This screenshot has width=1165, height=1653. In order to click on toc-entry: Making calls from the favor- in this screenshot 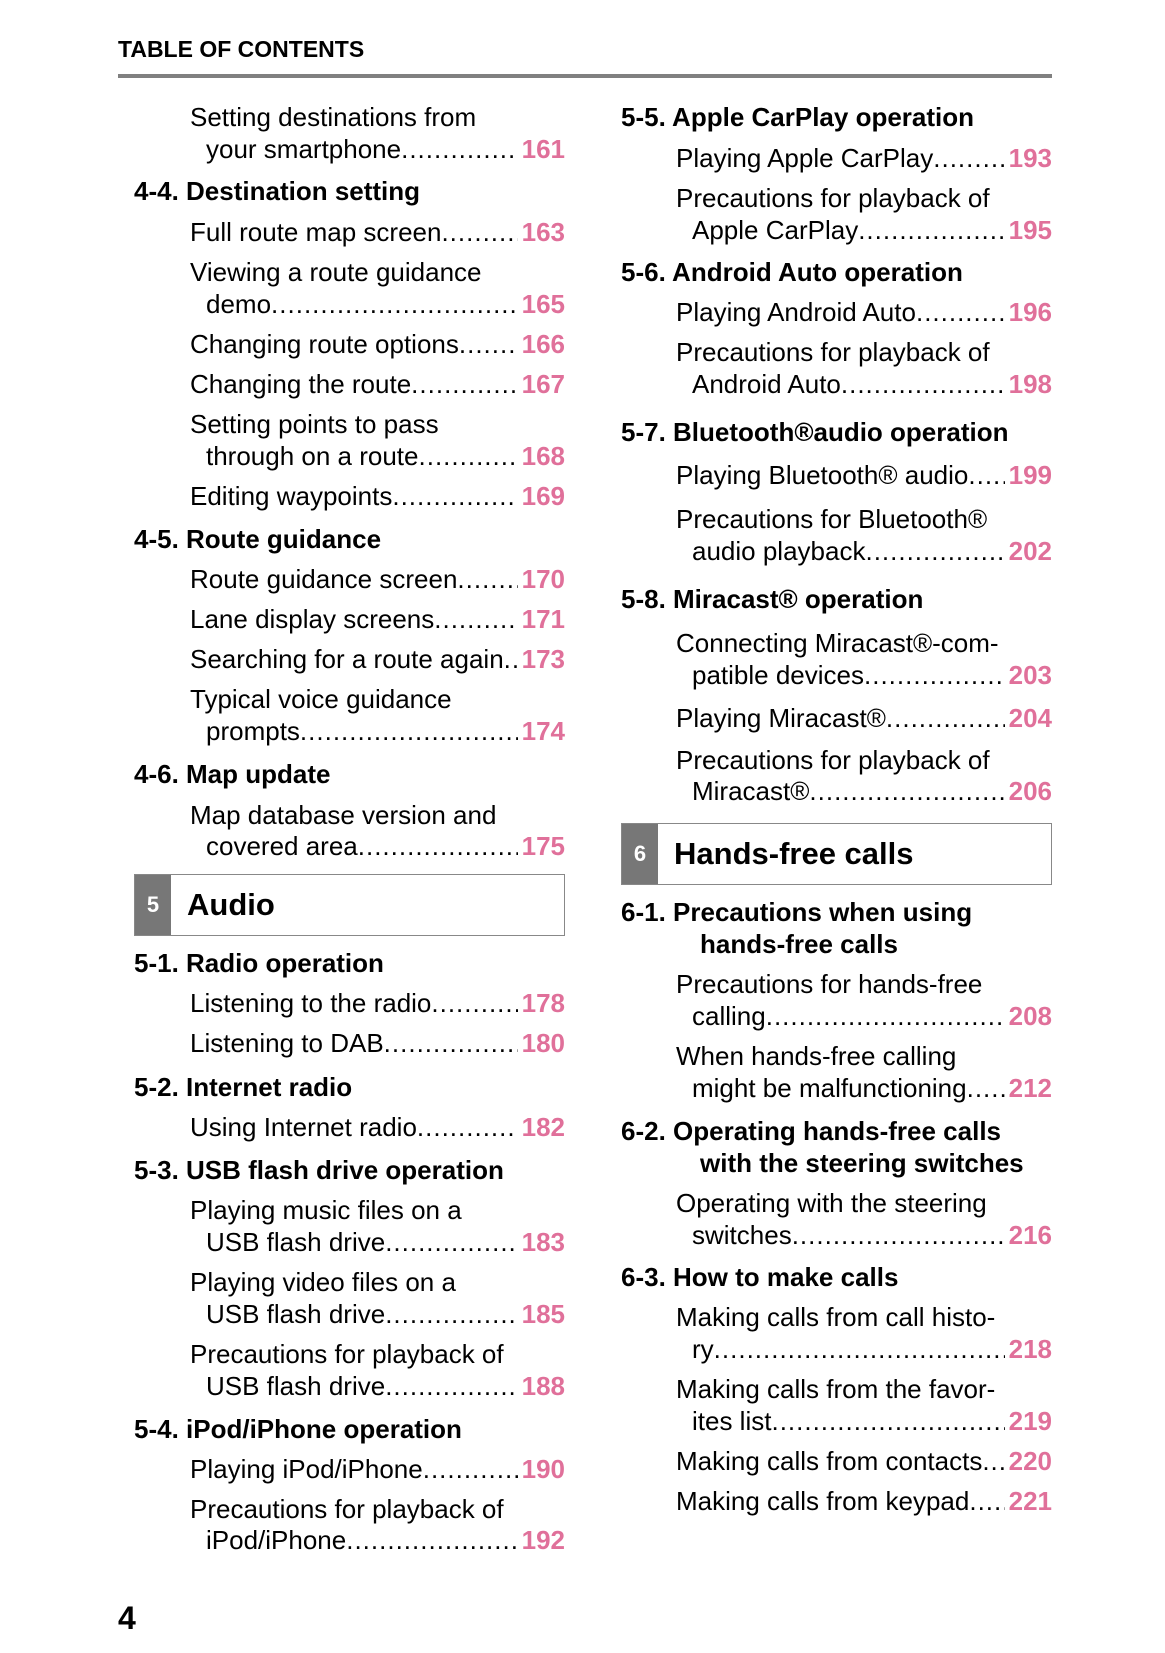, I will do `click(835, 1389)`.